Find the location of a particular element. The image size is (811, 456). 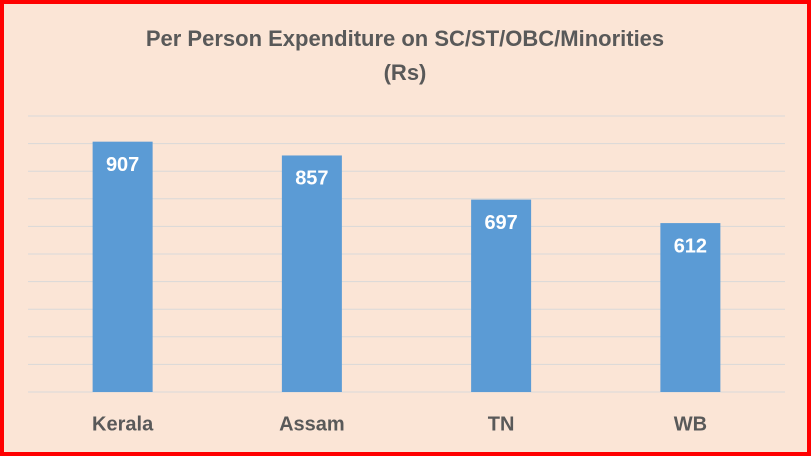

data-label: 612 is located at coordinates (690, 246).